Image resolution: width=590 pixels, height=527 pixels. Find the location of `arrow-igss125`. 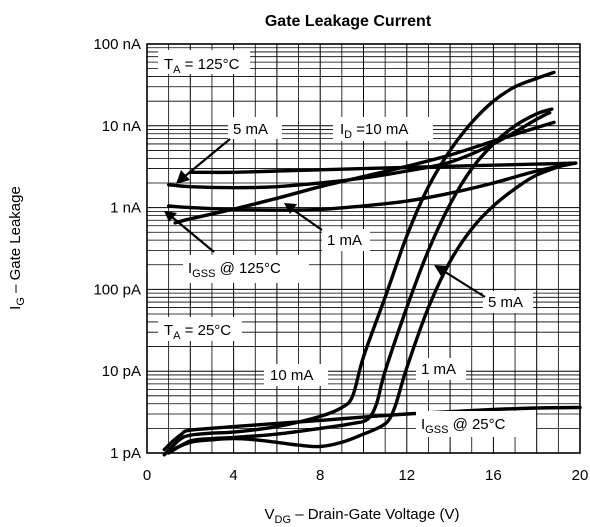

arrow-igss125 is located at coordinates (193, 234).